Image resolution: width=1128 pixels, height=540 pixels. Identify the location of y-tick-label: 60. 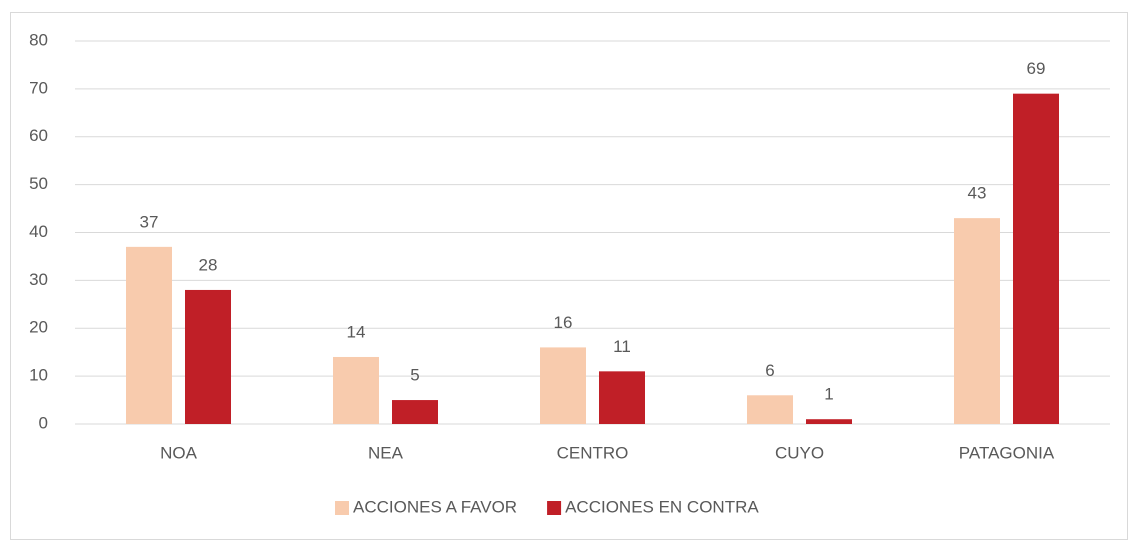
(38, 135).